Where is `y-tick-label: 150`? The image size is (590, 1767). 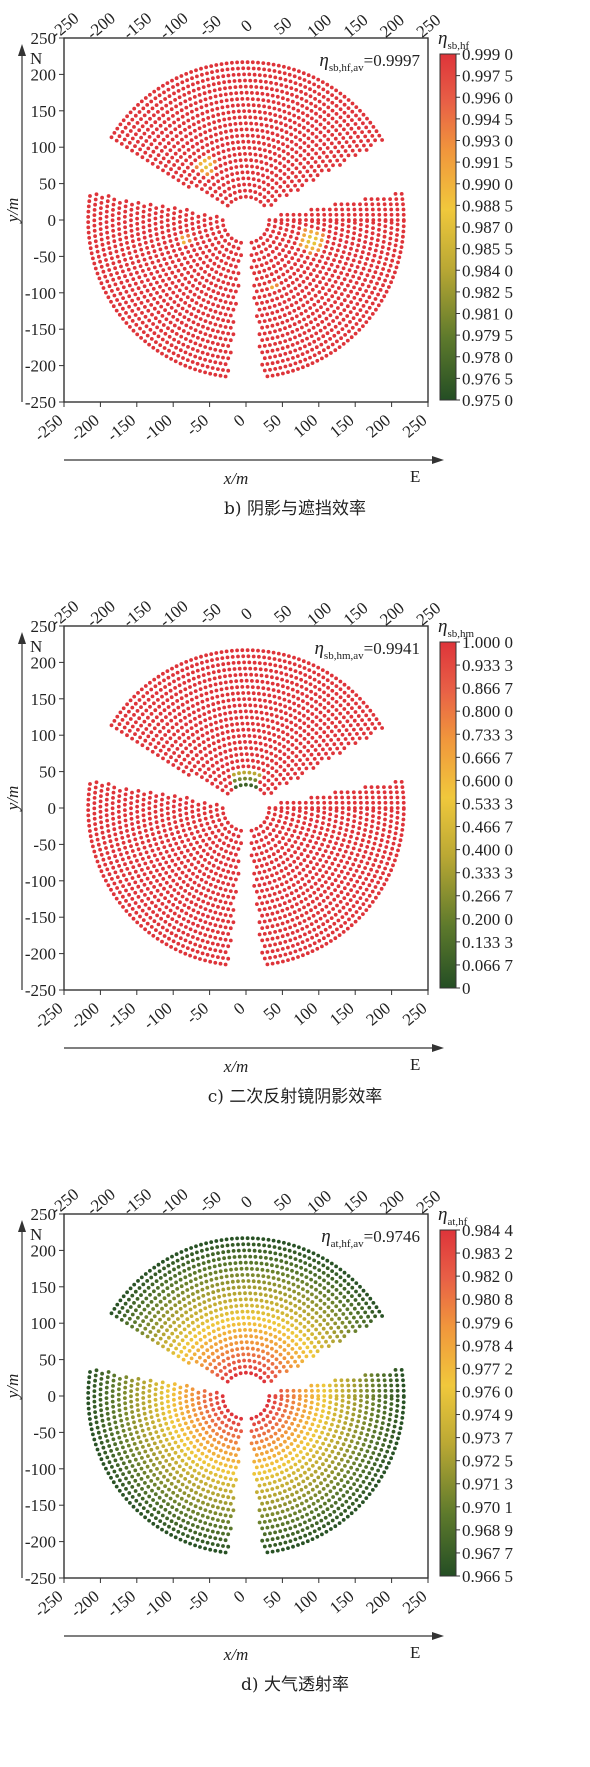 y-tick-label: 150 is located at coordinates (44, 699).